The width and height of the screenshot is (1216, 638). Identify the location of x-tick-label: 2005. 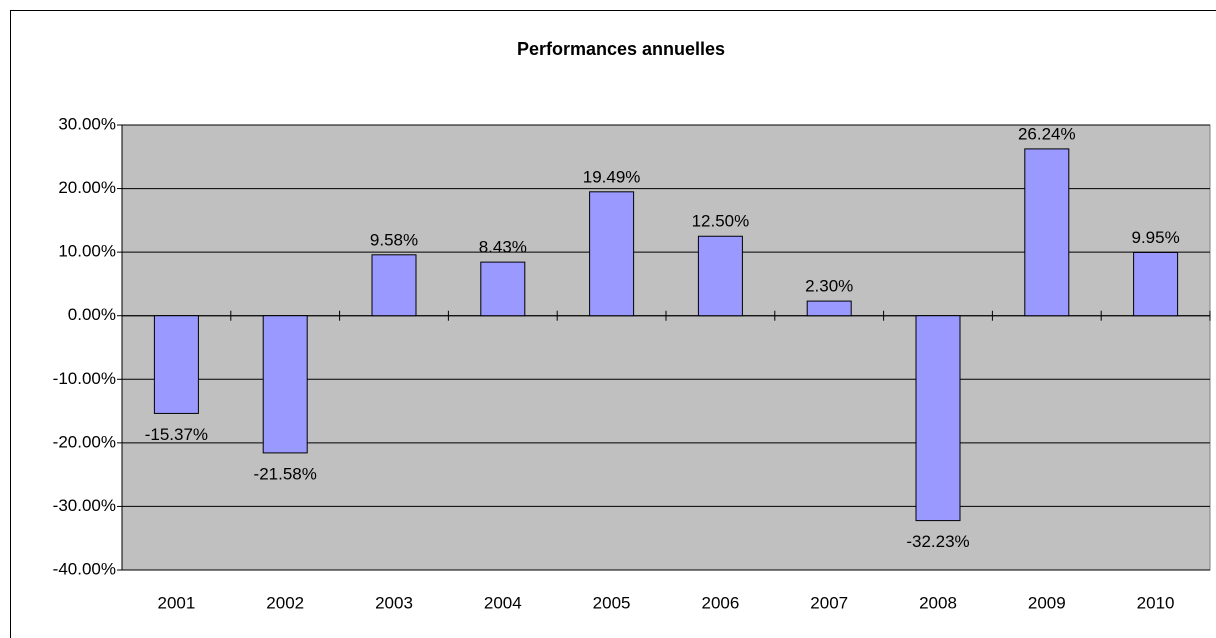
(612, 602).